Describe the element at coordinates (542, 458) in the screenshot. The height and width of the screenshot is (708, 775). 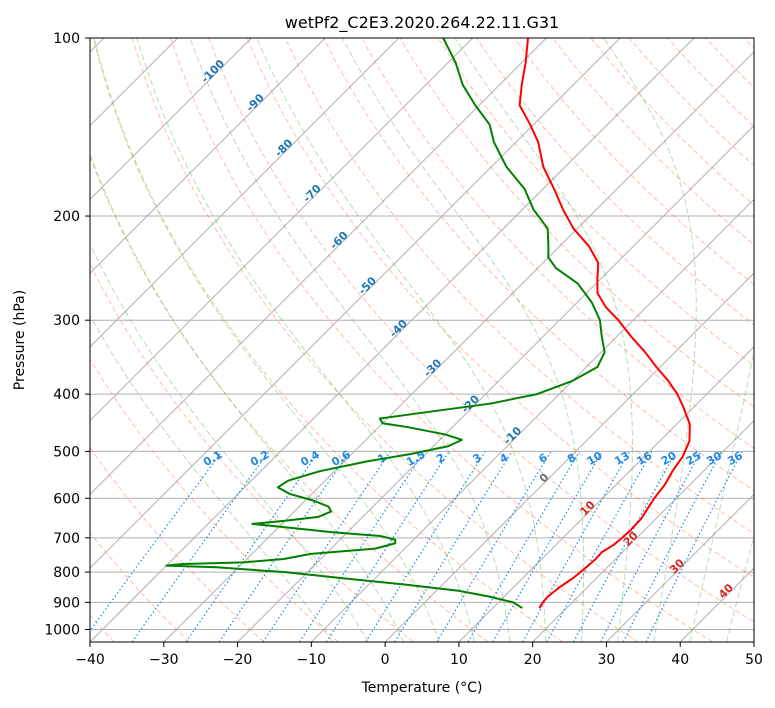
I see `mixing-ratio-label: 6` at that location.